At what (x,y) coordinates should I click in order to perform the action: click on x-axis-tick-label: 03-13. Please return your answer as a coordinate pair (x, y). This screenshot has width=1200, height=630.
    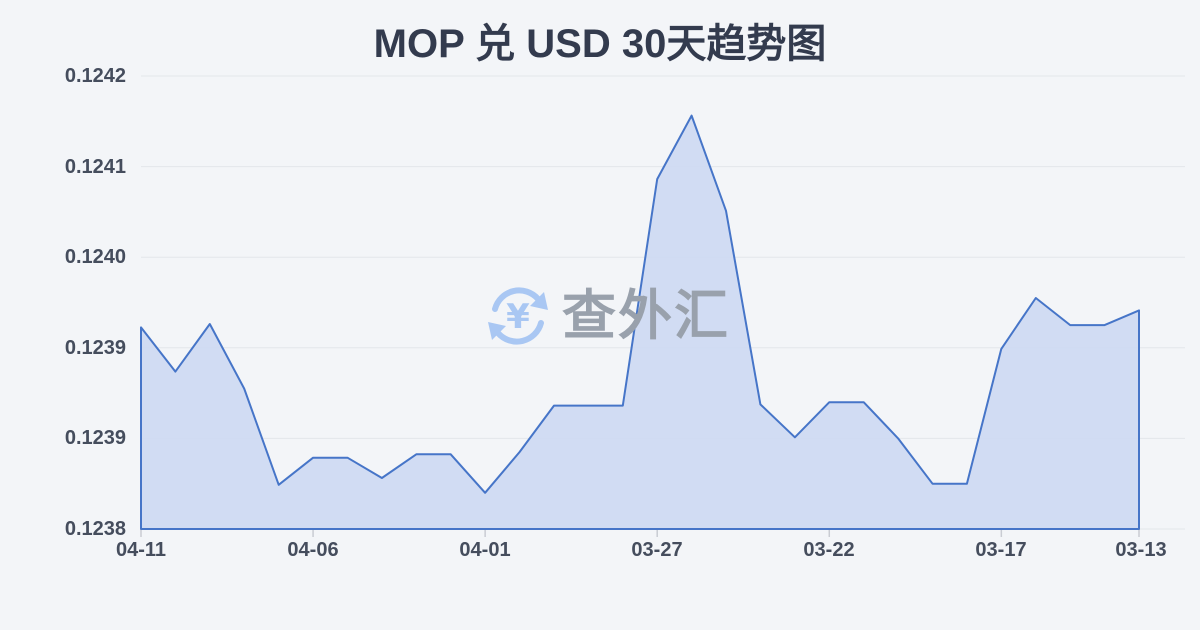
    Looking at the image, I should click on (1141, 550).